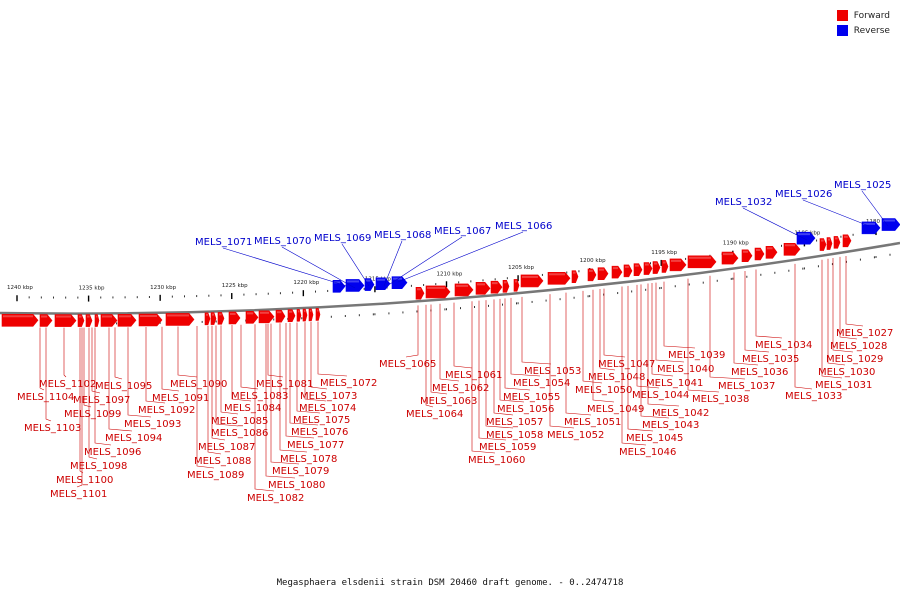 Image resolution: width=900 pixels, height=600 pixels. What do you see at coordinates (92, 414) in the screenshot?
I see `forward-gene-label: MELS_1099` at bounding box center [92, 414].